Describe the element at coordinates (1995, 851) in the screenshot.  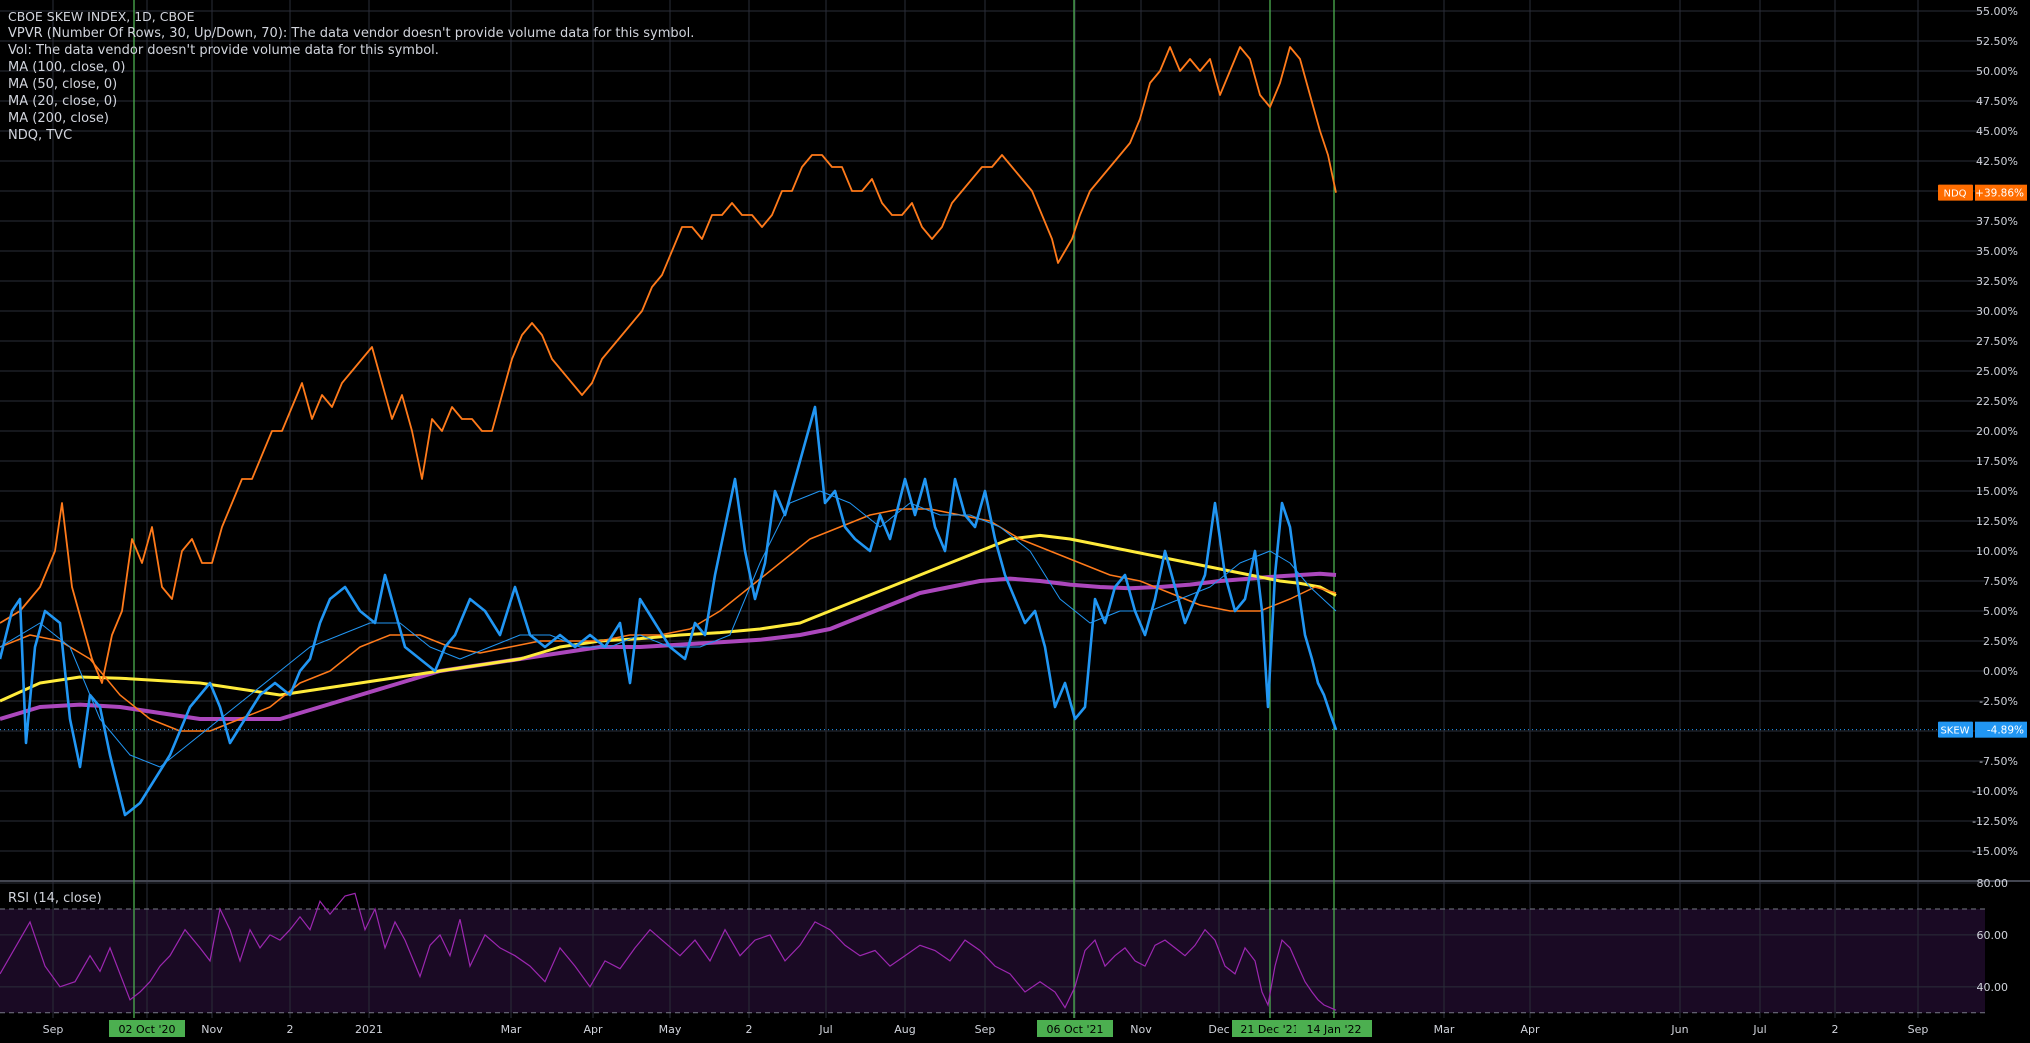
I see `y-tick-label: -15.00%` at that location.